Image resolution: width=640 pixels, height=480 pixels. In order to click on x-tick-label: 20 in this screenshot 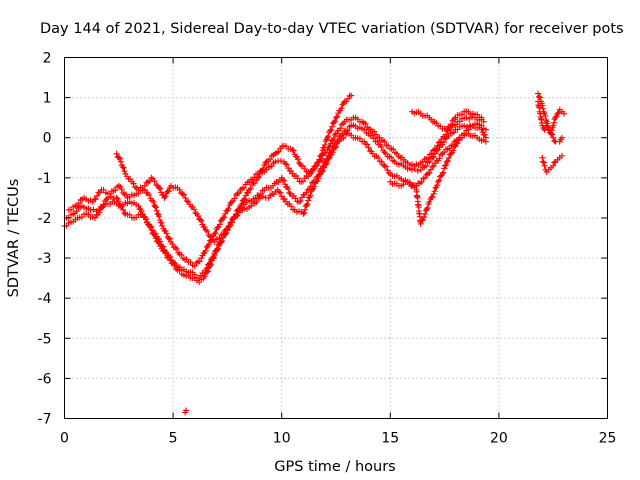, I will do `click(499, 439)`.